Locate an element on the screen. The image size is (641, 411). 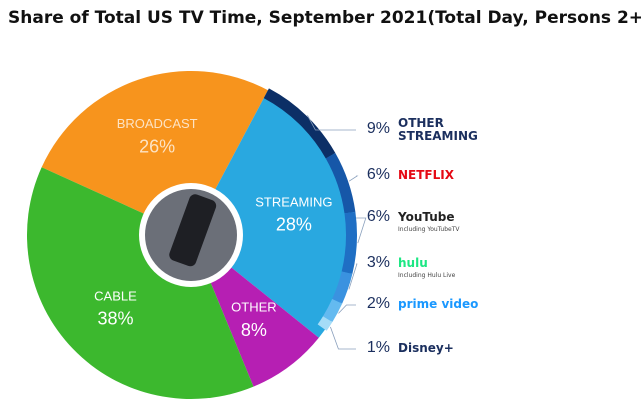
legend-label: prime video is located at coordinates (438, 304).